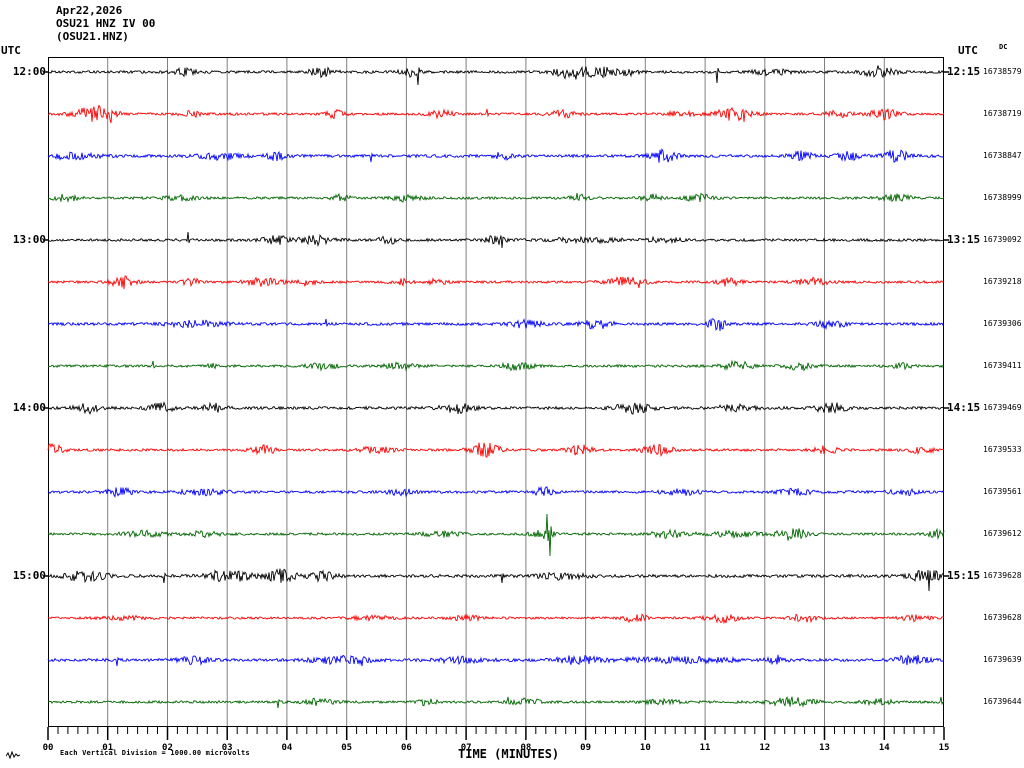 The image size is (1024, 768). I want to click on station-label: OSU21 HNZ IV 00, so click(106, 23).